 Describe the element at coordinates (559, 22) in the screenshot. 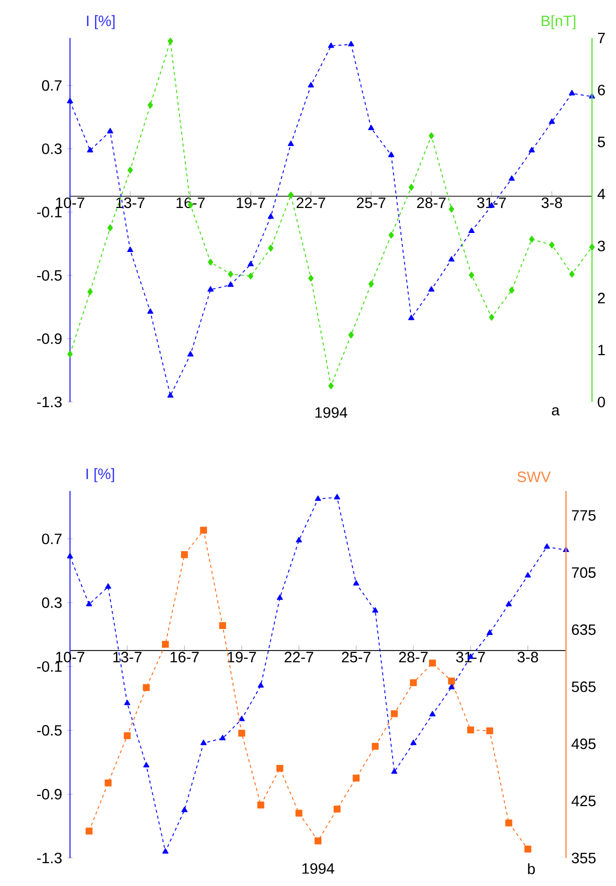

I see `y2-axis-title: B[nT]` at that location.